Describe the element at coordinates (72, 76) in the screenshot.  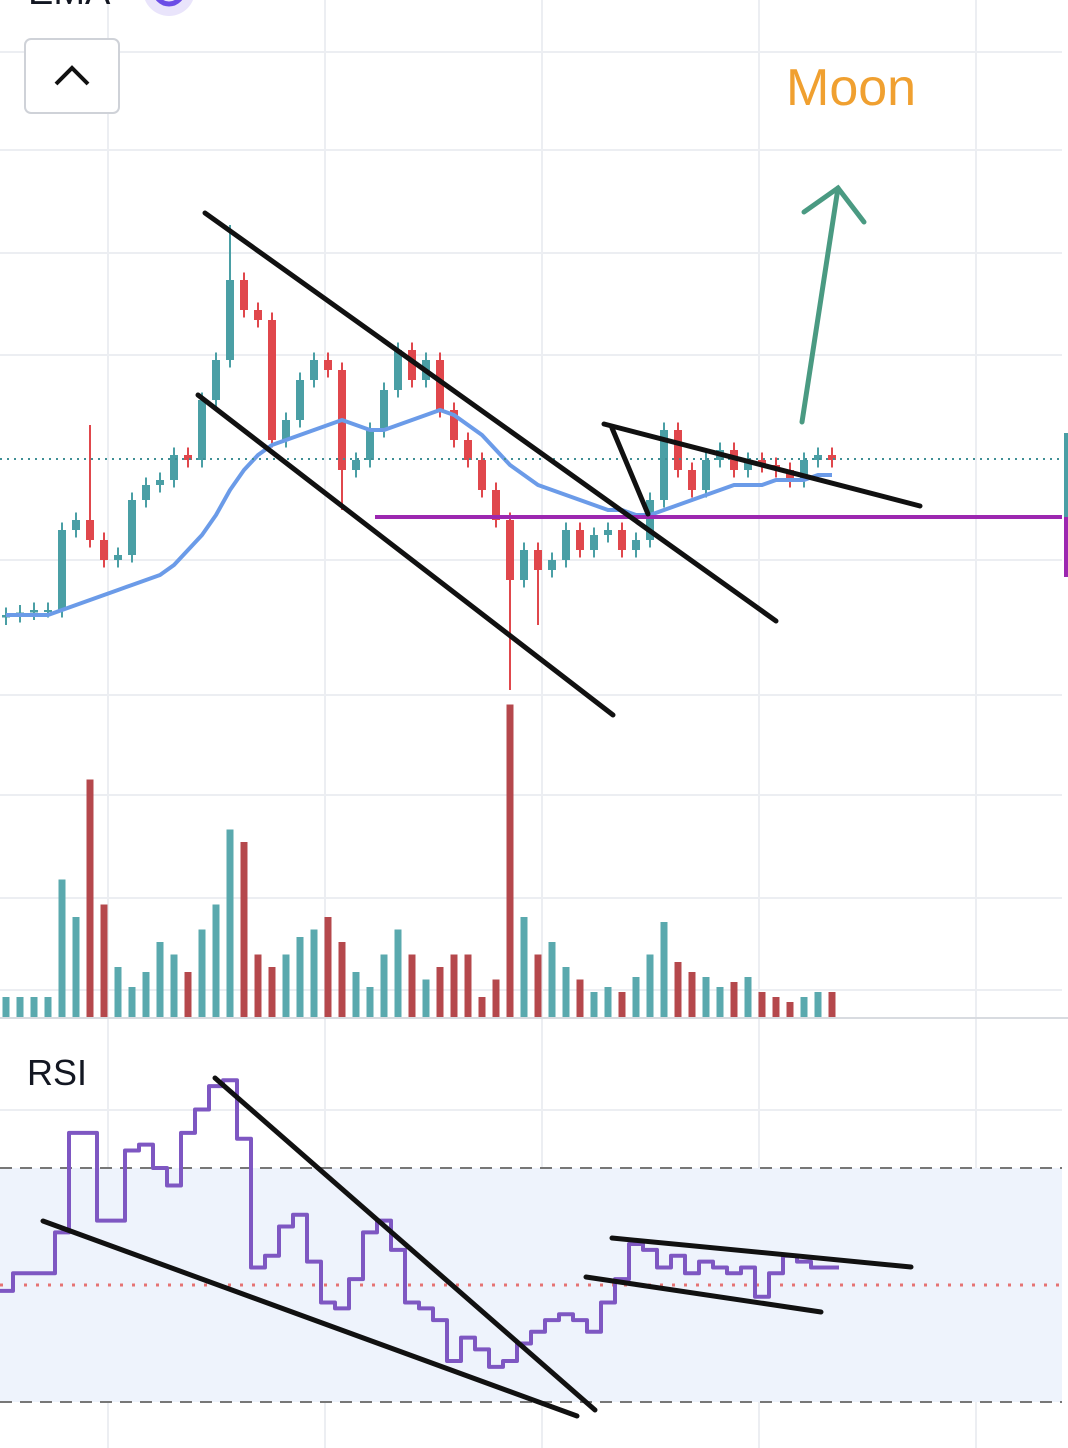
I see `collapse-button` at that location.